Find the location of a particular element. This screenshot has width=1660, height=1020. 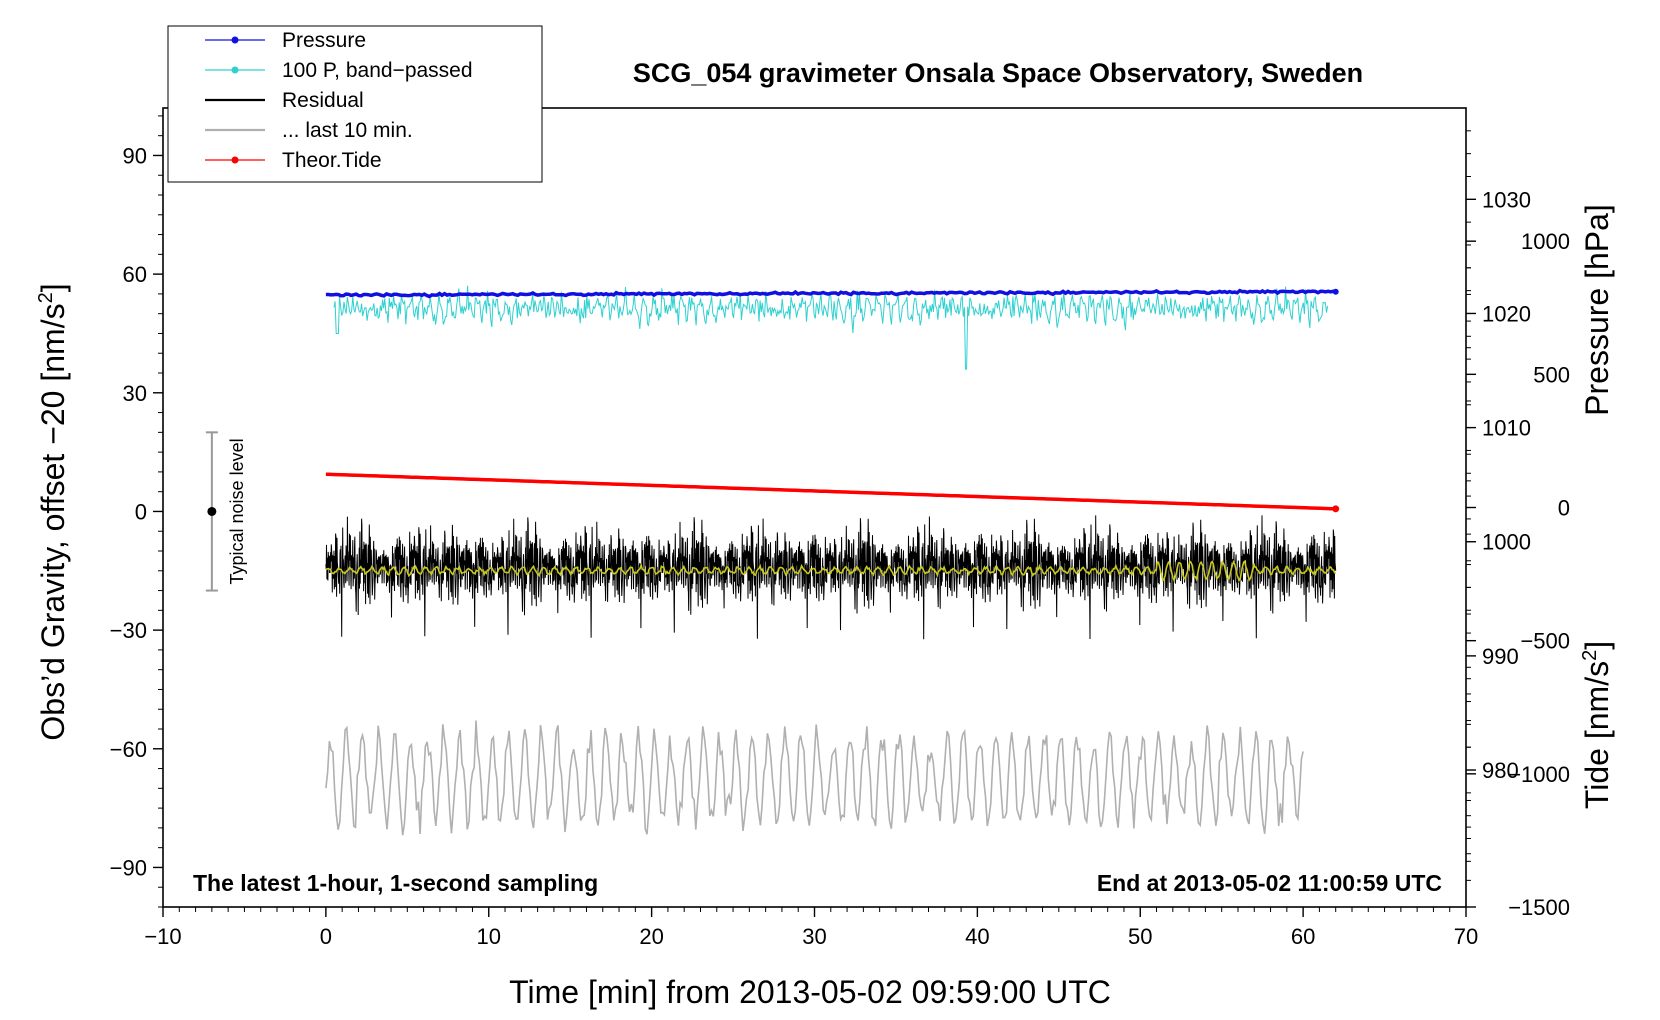

y-axis-title-gravity-suffix: ] is located at coordinates (53, 287).